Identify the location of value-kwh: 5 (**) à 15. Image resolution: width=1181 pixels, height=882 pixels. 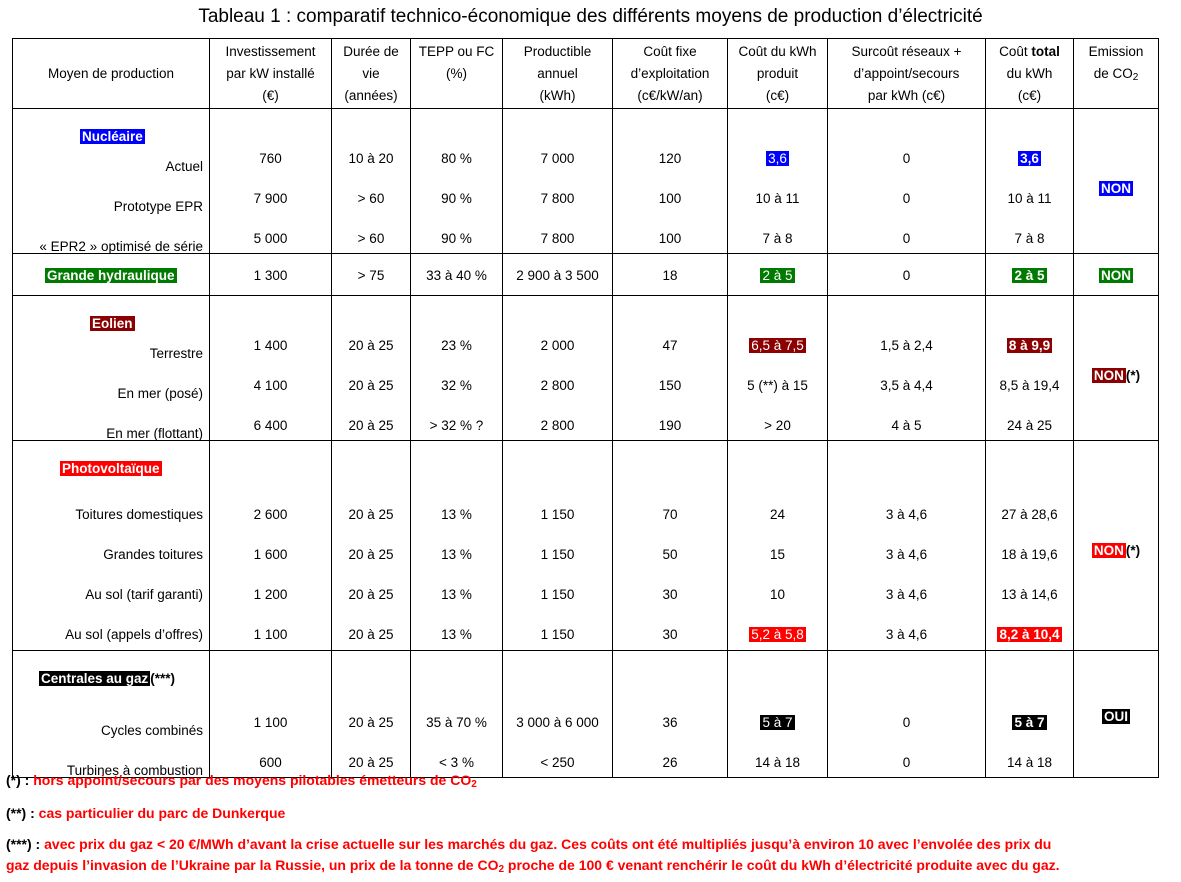
(777, 385).